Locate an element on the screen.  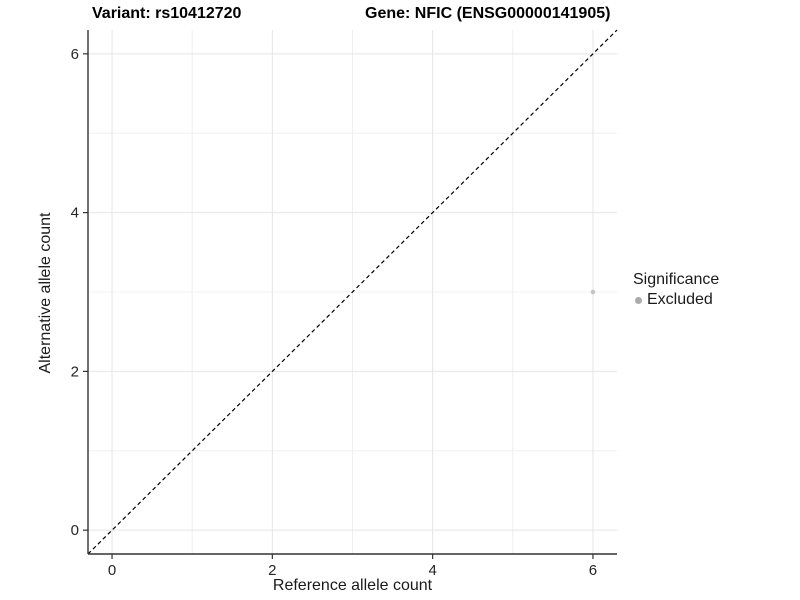
y-axis-title: Alternative allele count is located at coordinates (45, 293).